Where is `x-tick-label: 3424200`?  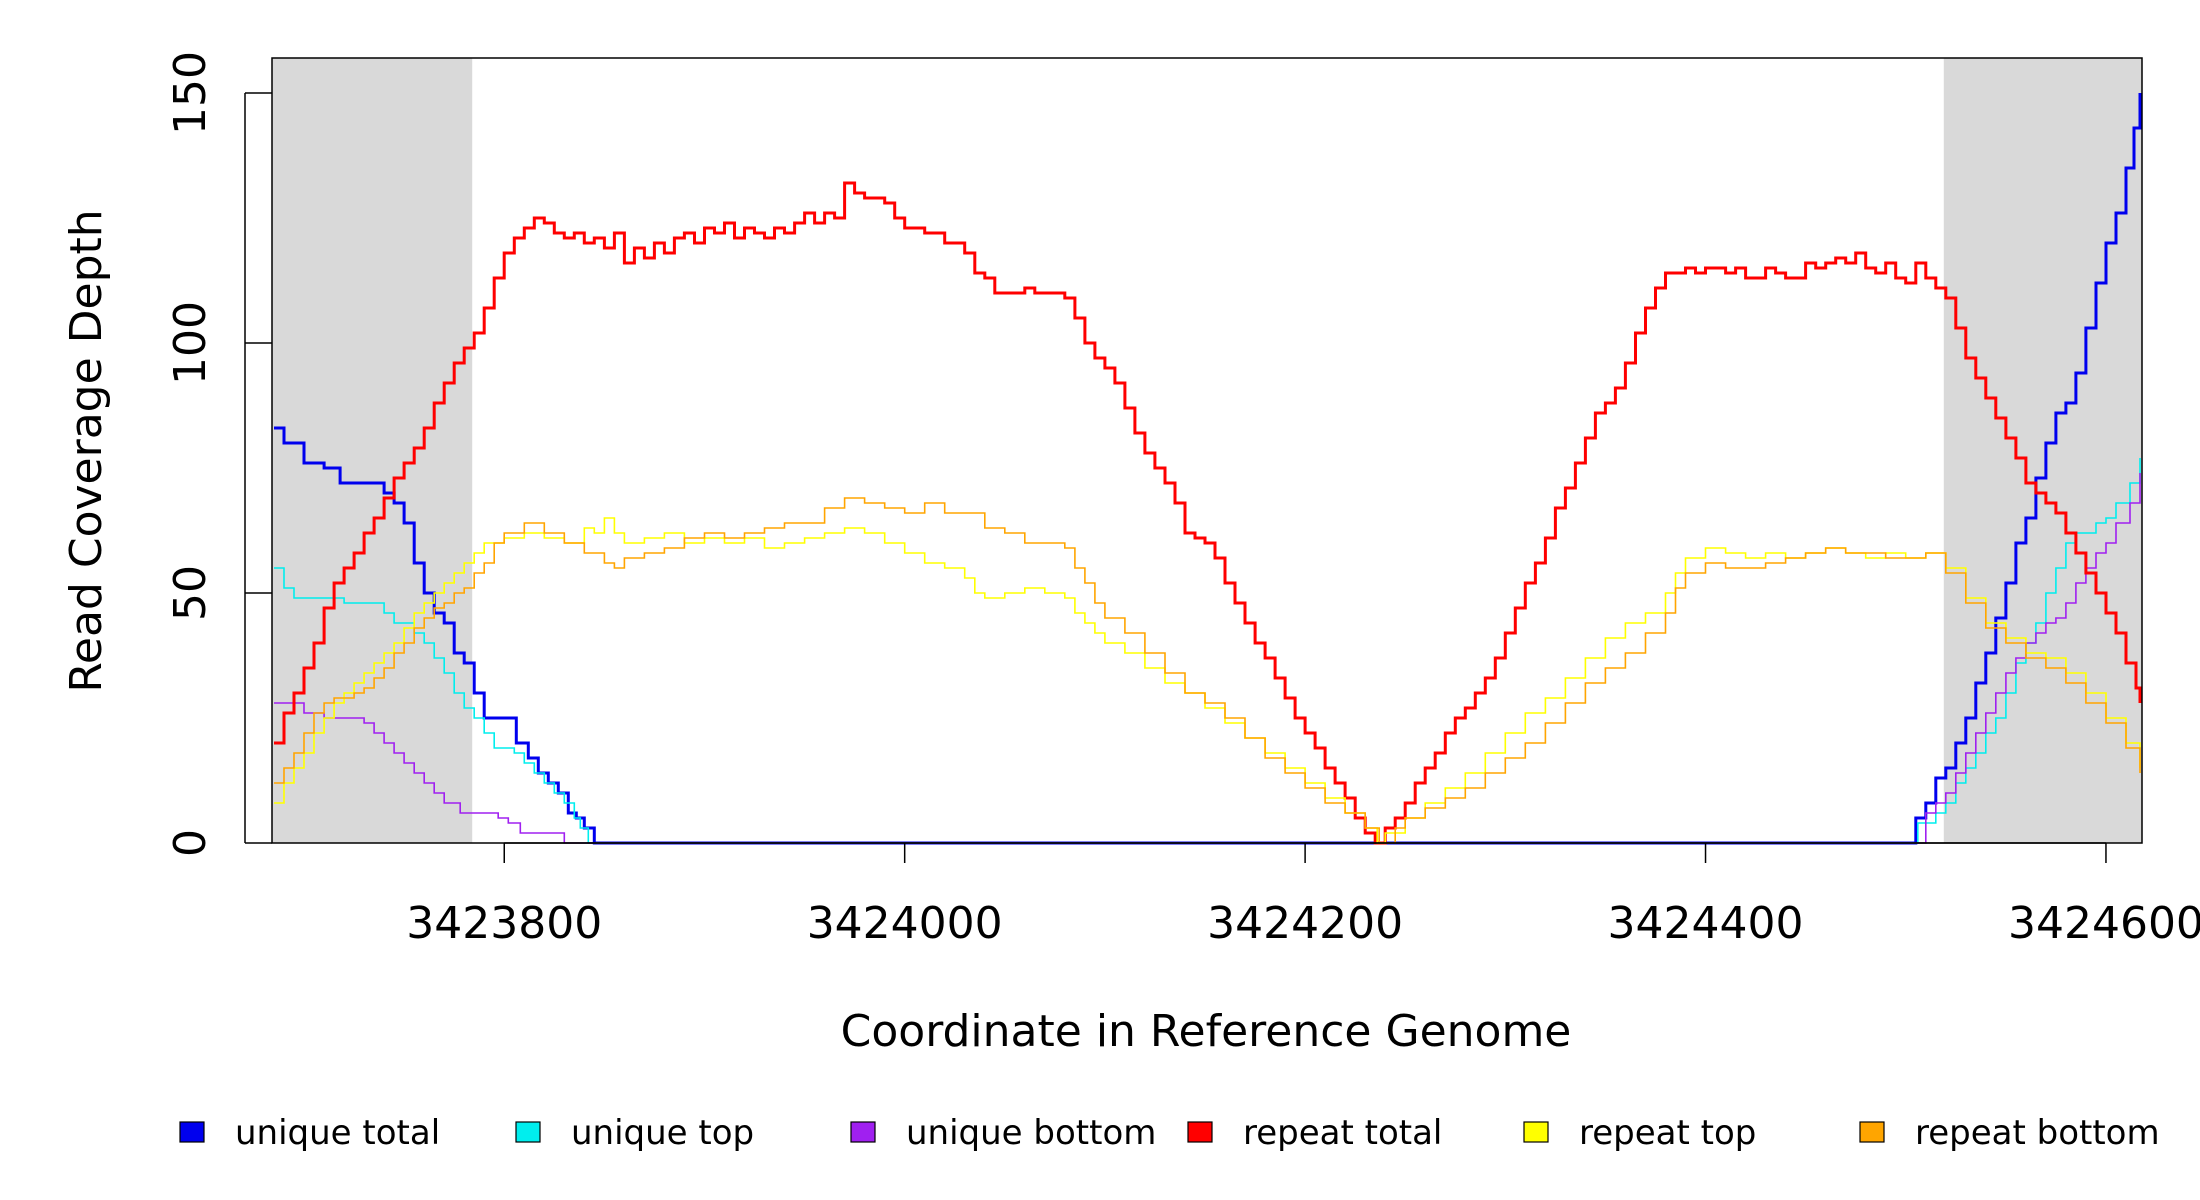
x-tick-label: 3424200 is located at coordinates (1305, 923).